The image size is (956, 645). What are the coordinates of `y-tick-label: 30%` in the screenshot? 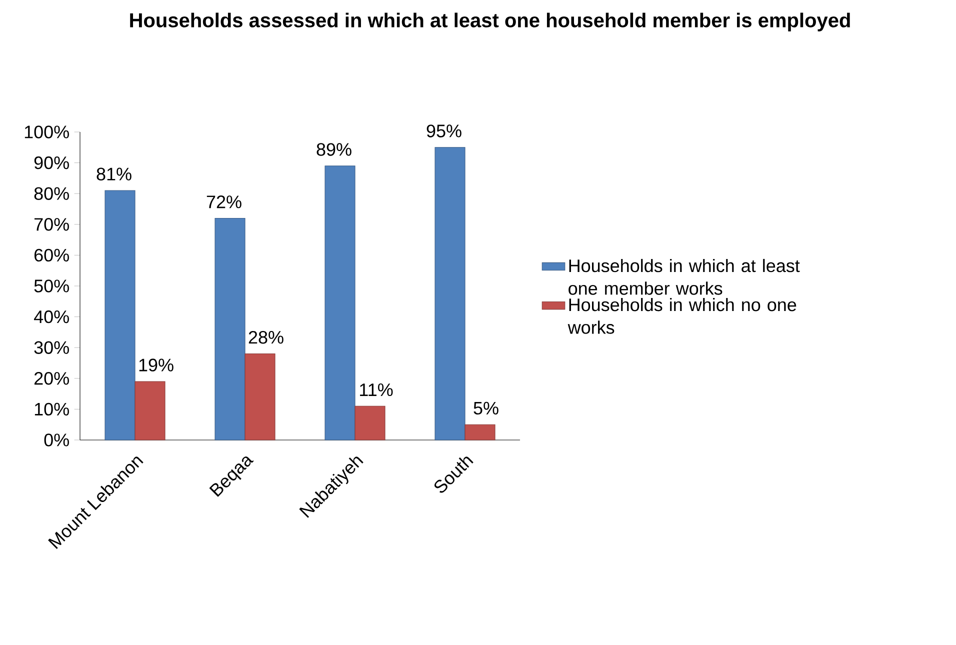 It's located at (51, 347).